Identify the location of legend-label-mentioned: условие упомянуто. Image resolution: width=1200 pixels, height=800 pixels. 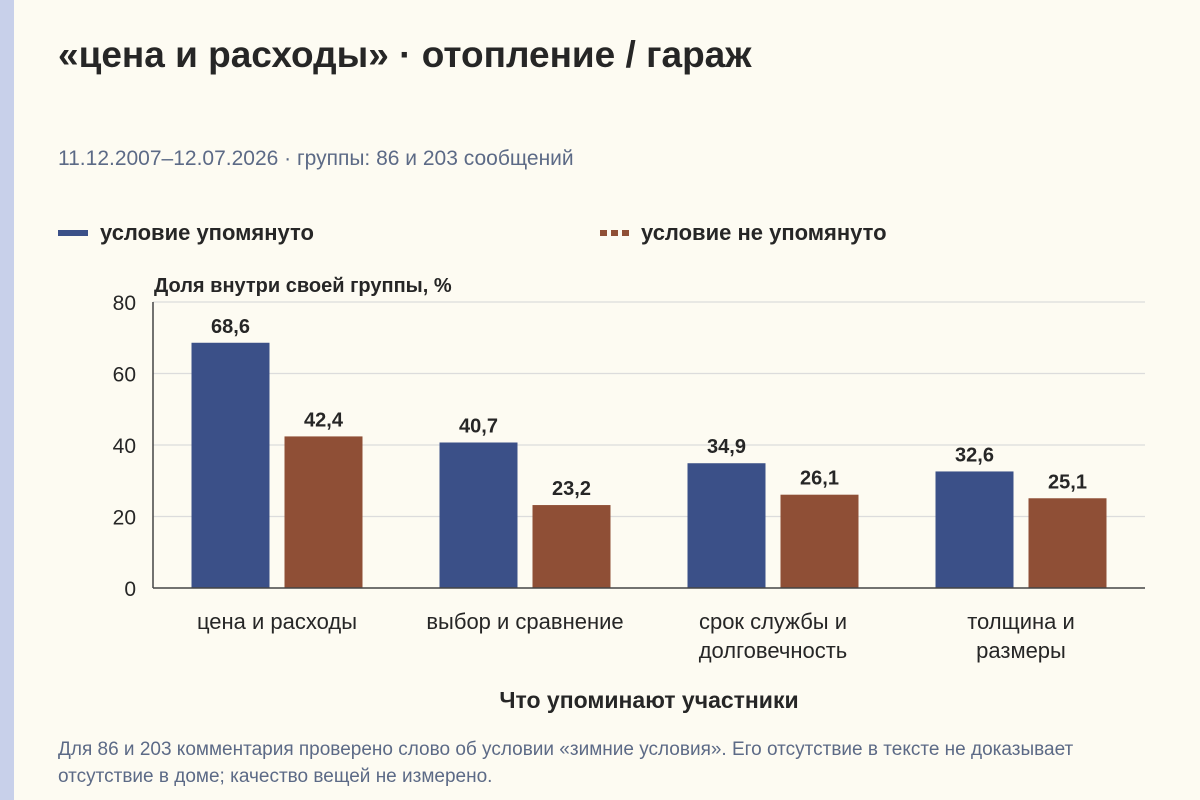
(207, 232).